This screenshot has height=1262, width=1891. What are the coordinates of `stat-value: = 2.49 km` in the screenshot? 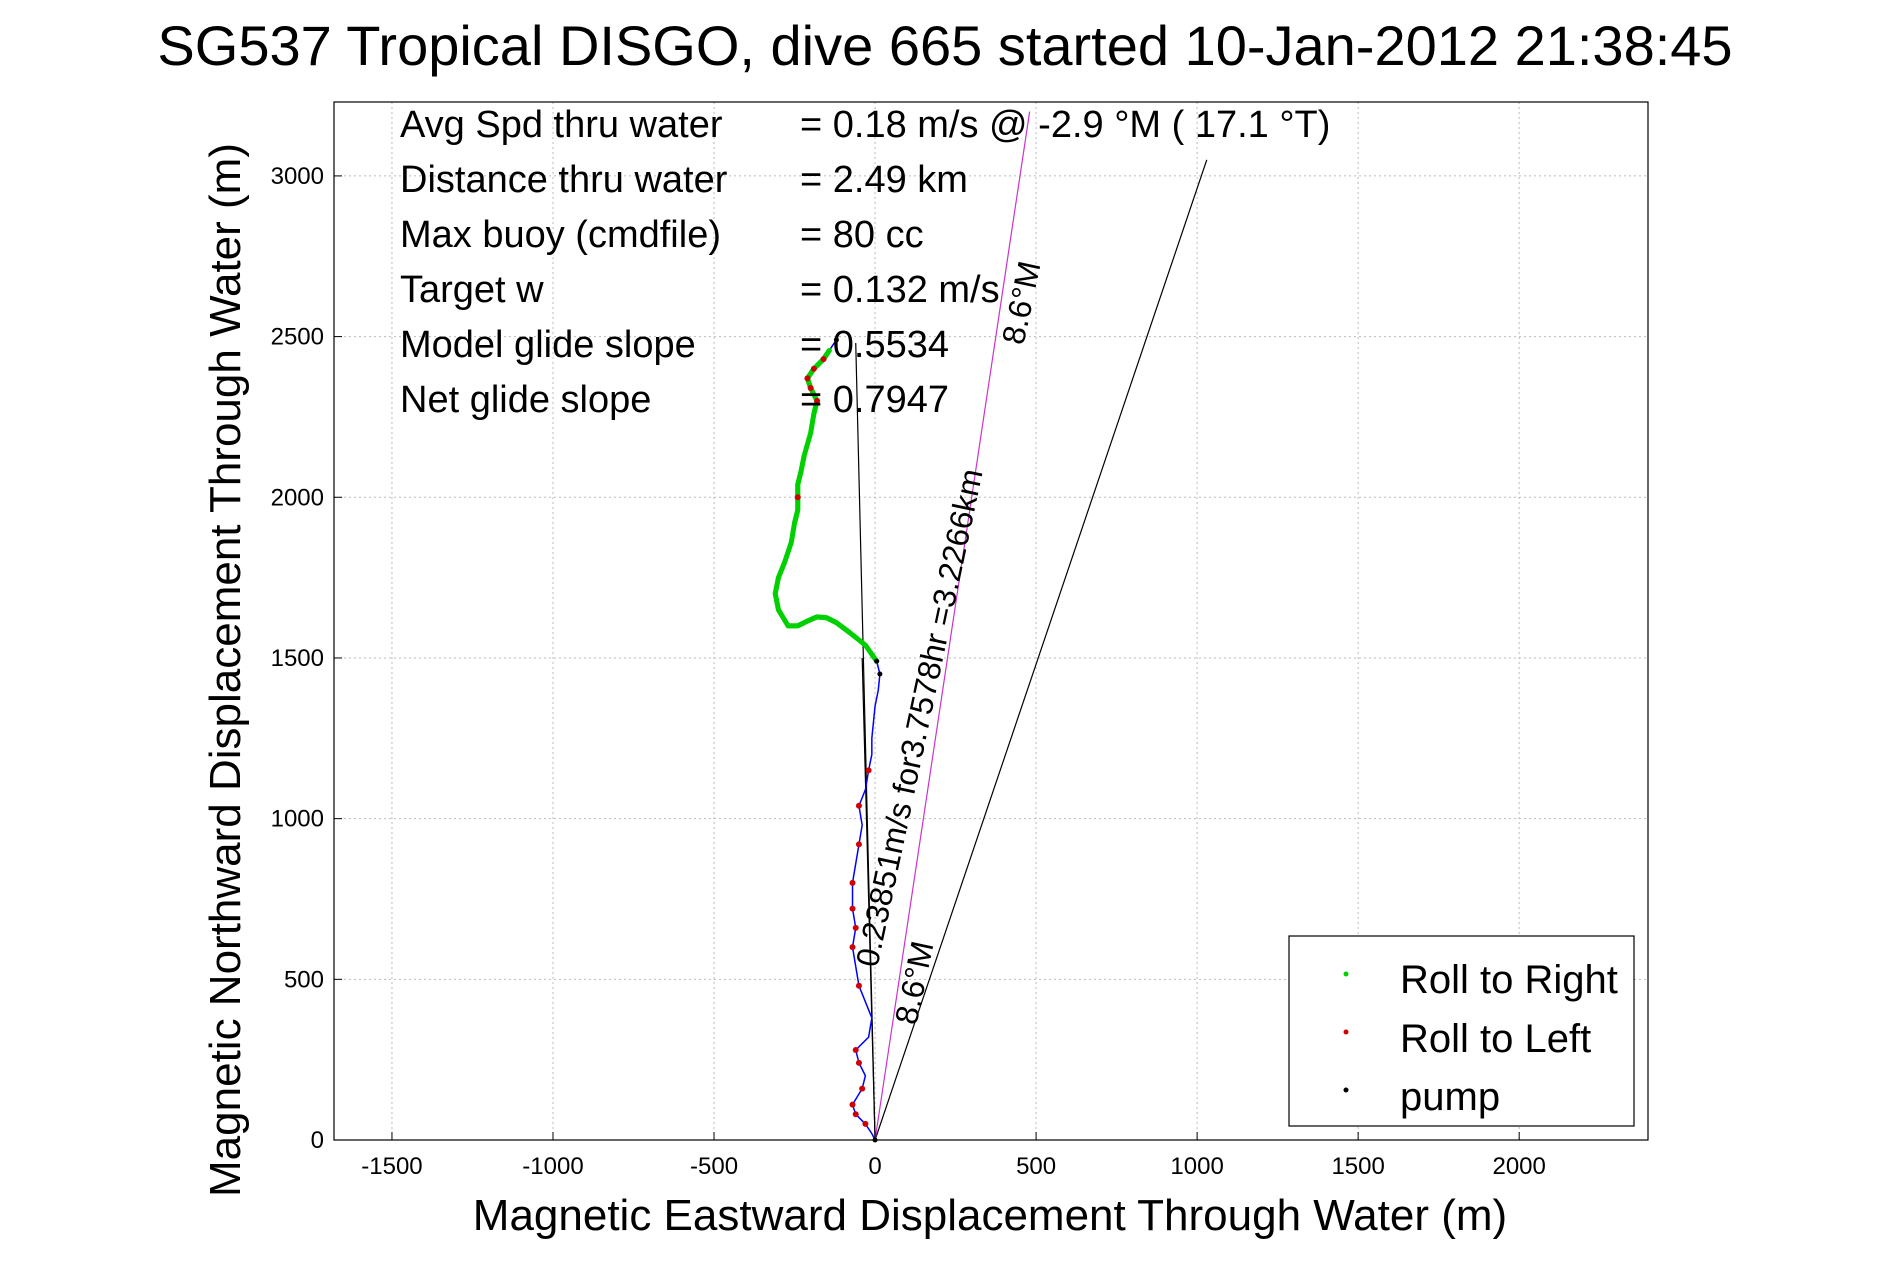 It's located at (884, 180).